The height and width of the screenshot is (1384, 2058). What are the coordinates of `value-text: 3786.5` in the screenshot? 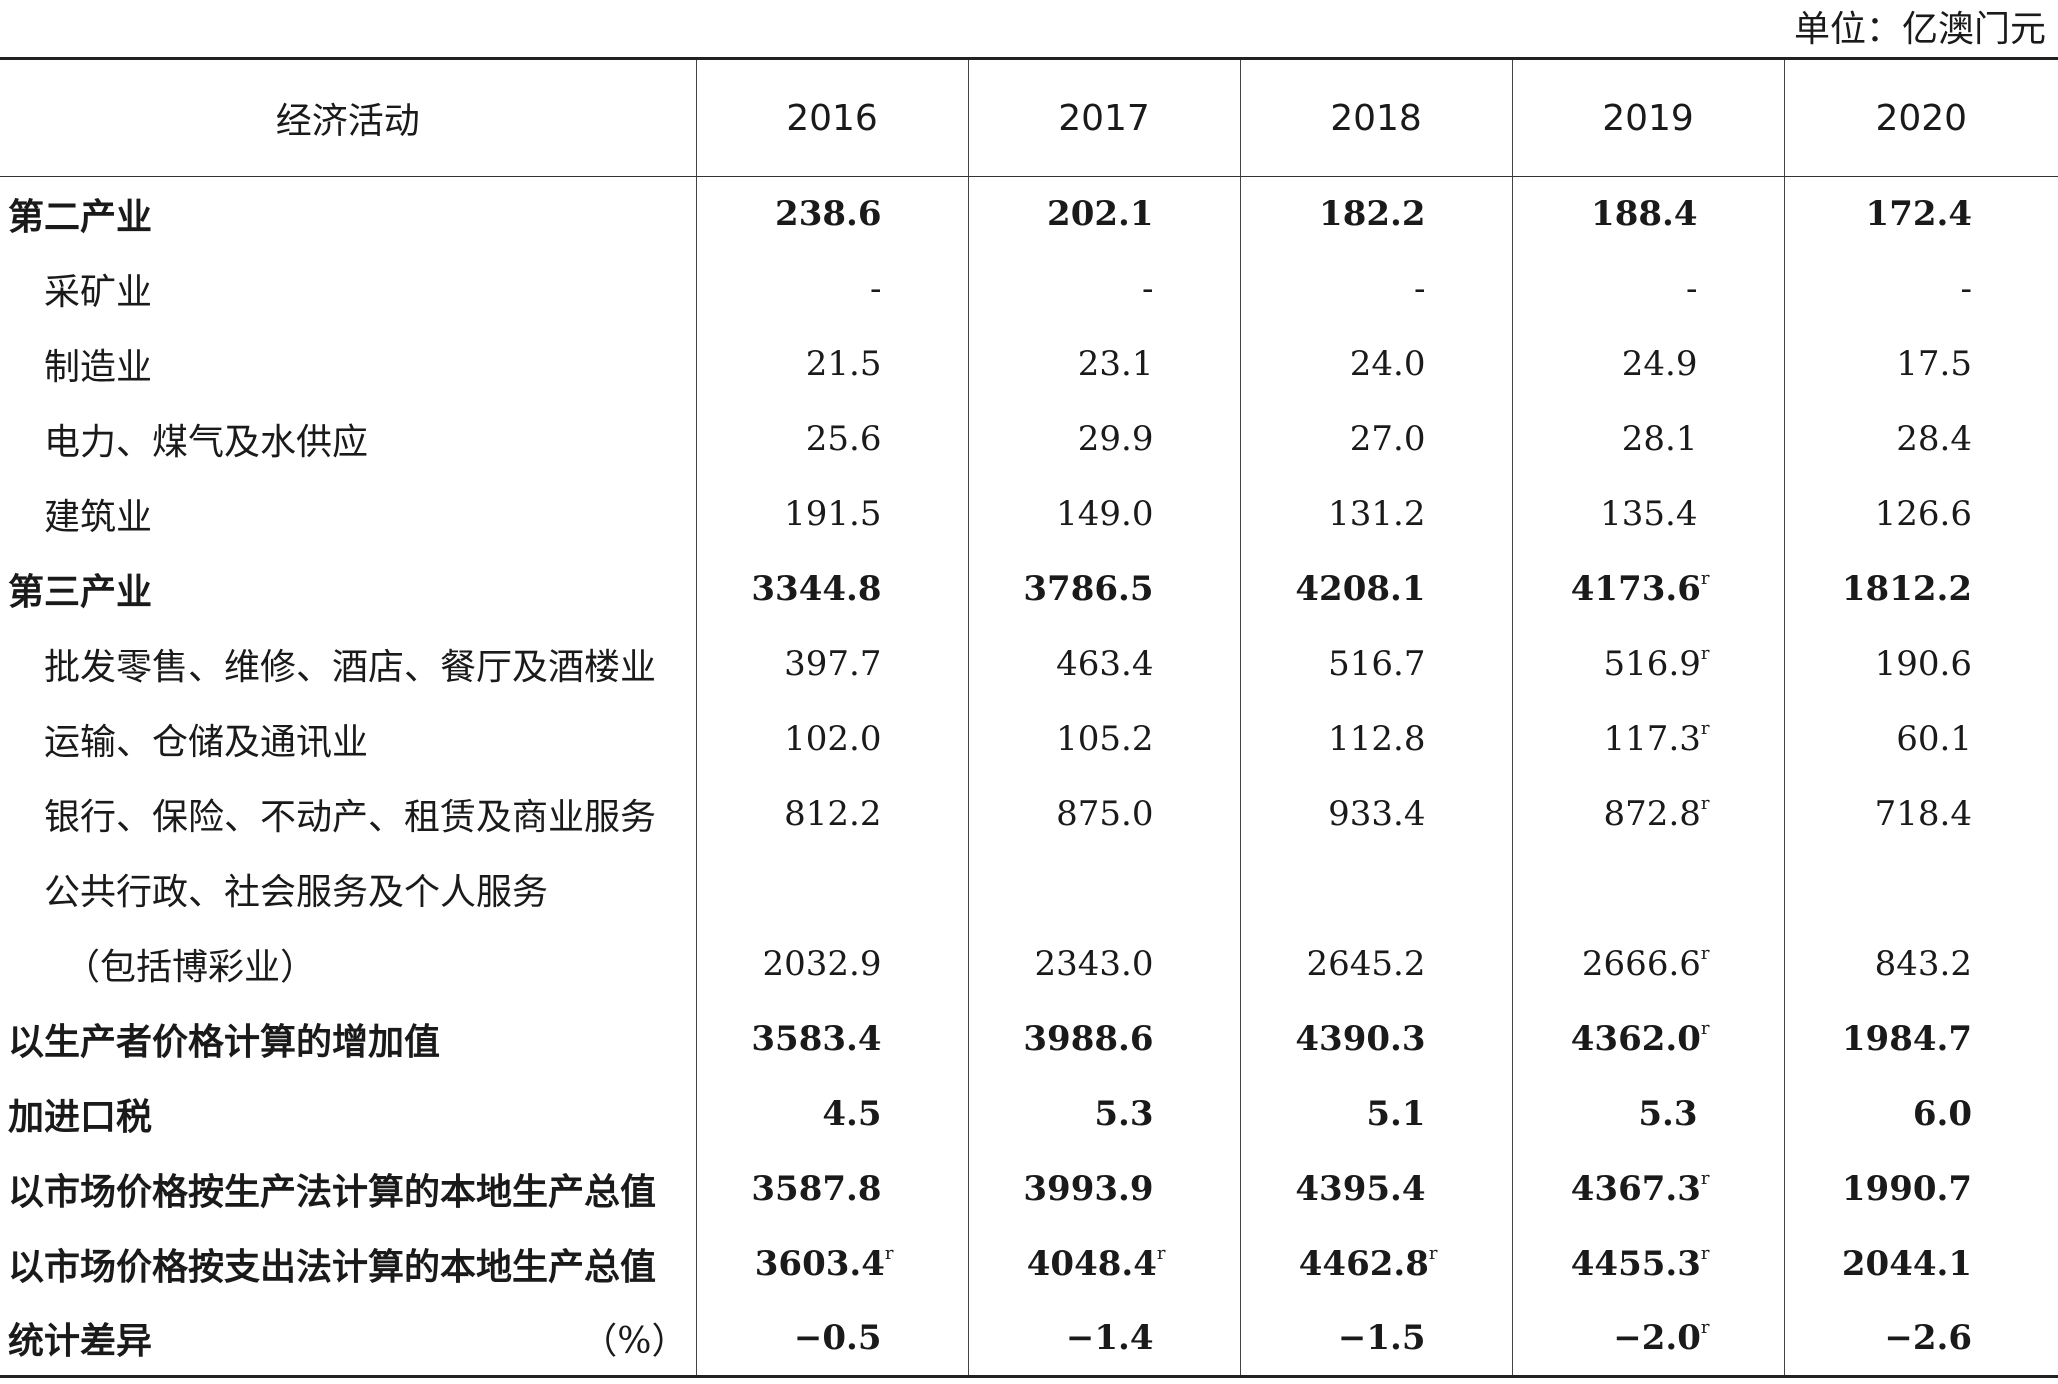 It's located at (1088, 589).